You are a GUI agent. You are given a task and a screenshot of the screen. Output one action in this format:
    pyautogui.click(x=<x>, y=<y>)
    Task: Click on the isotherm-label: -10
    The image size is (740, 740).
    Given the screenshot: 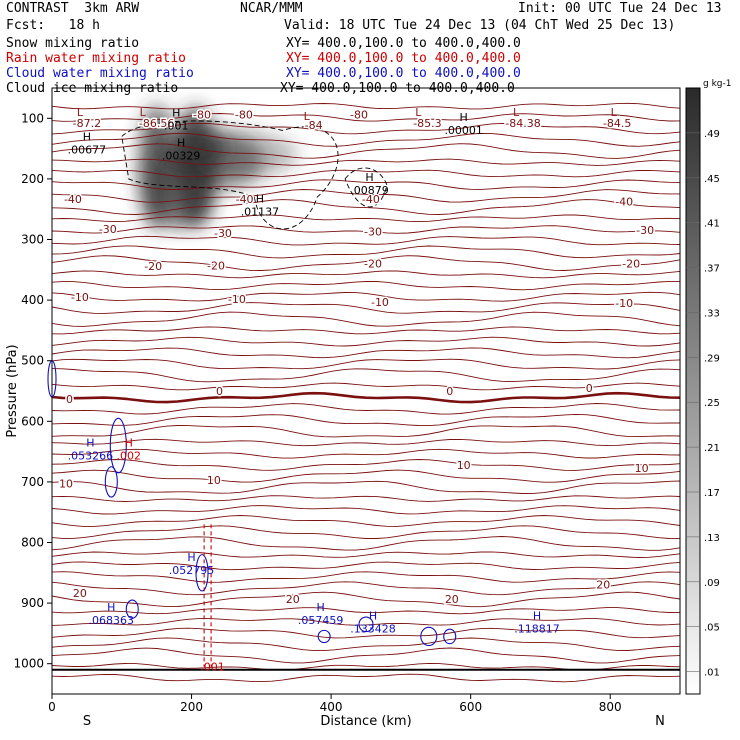 What is the action you would take?
    pyautogui.click(x=380, y=302)
    